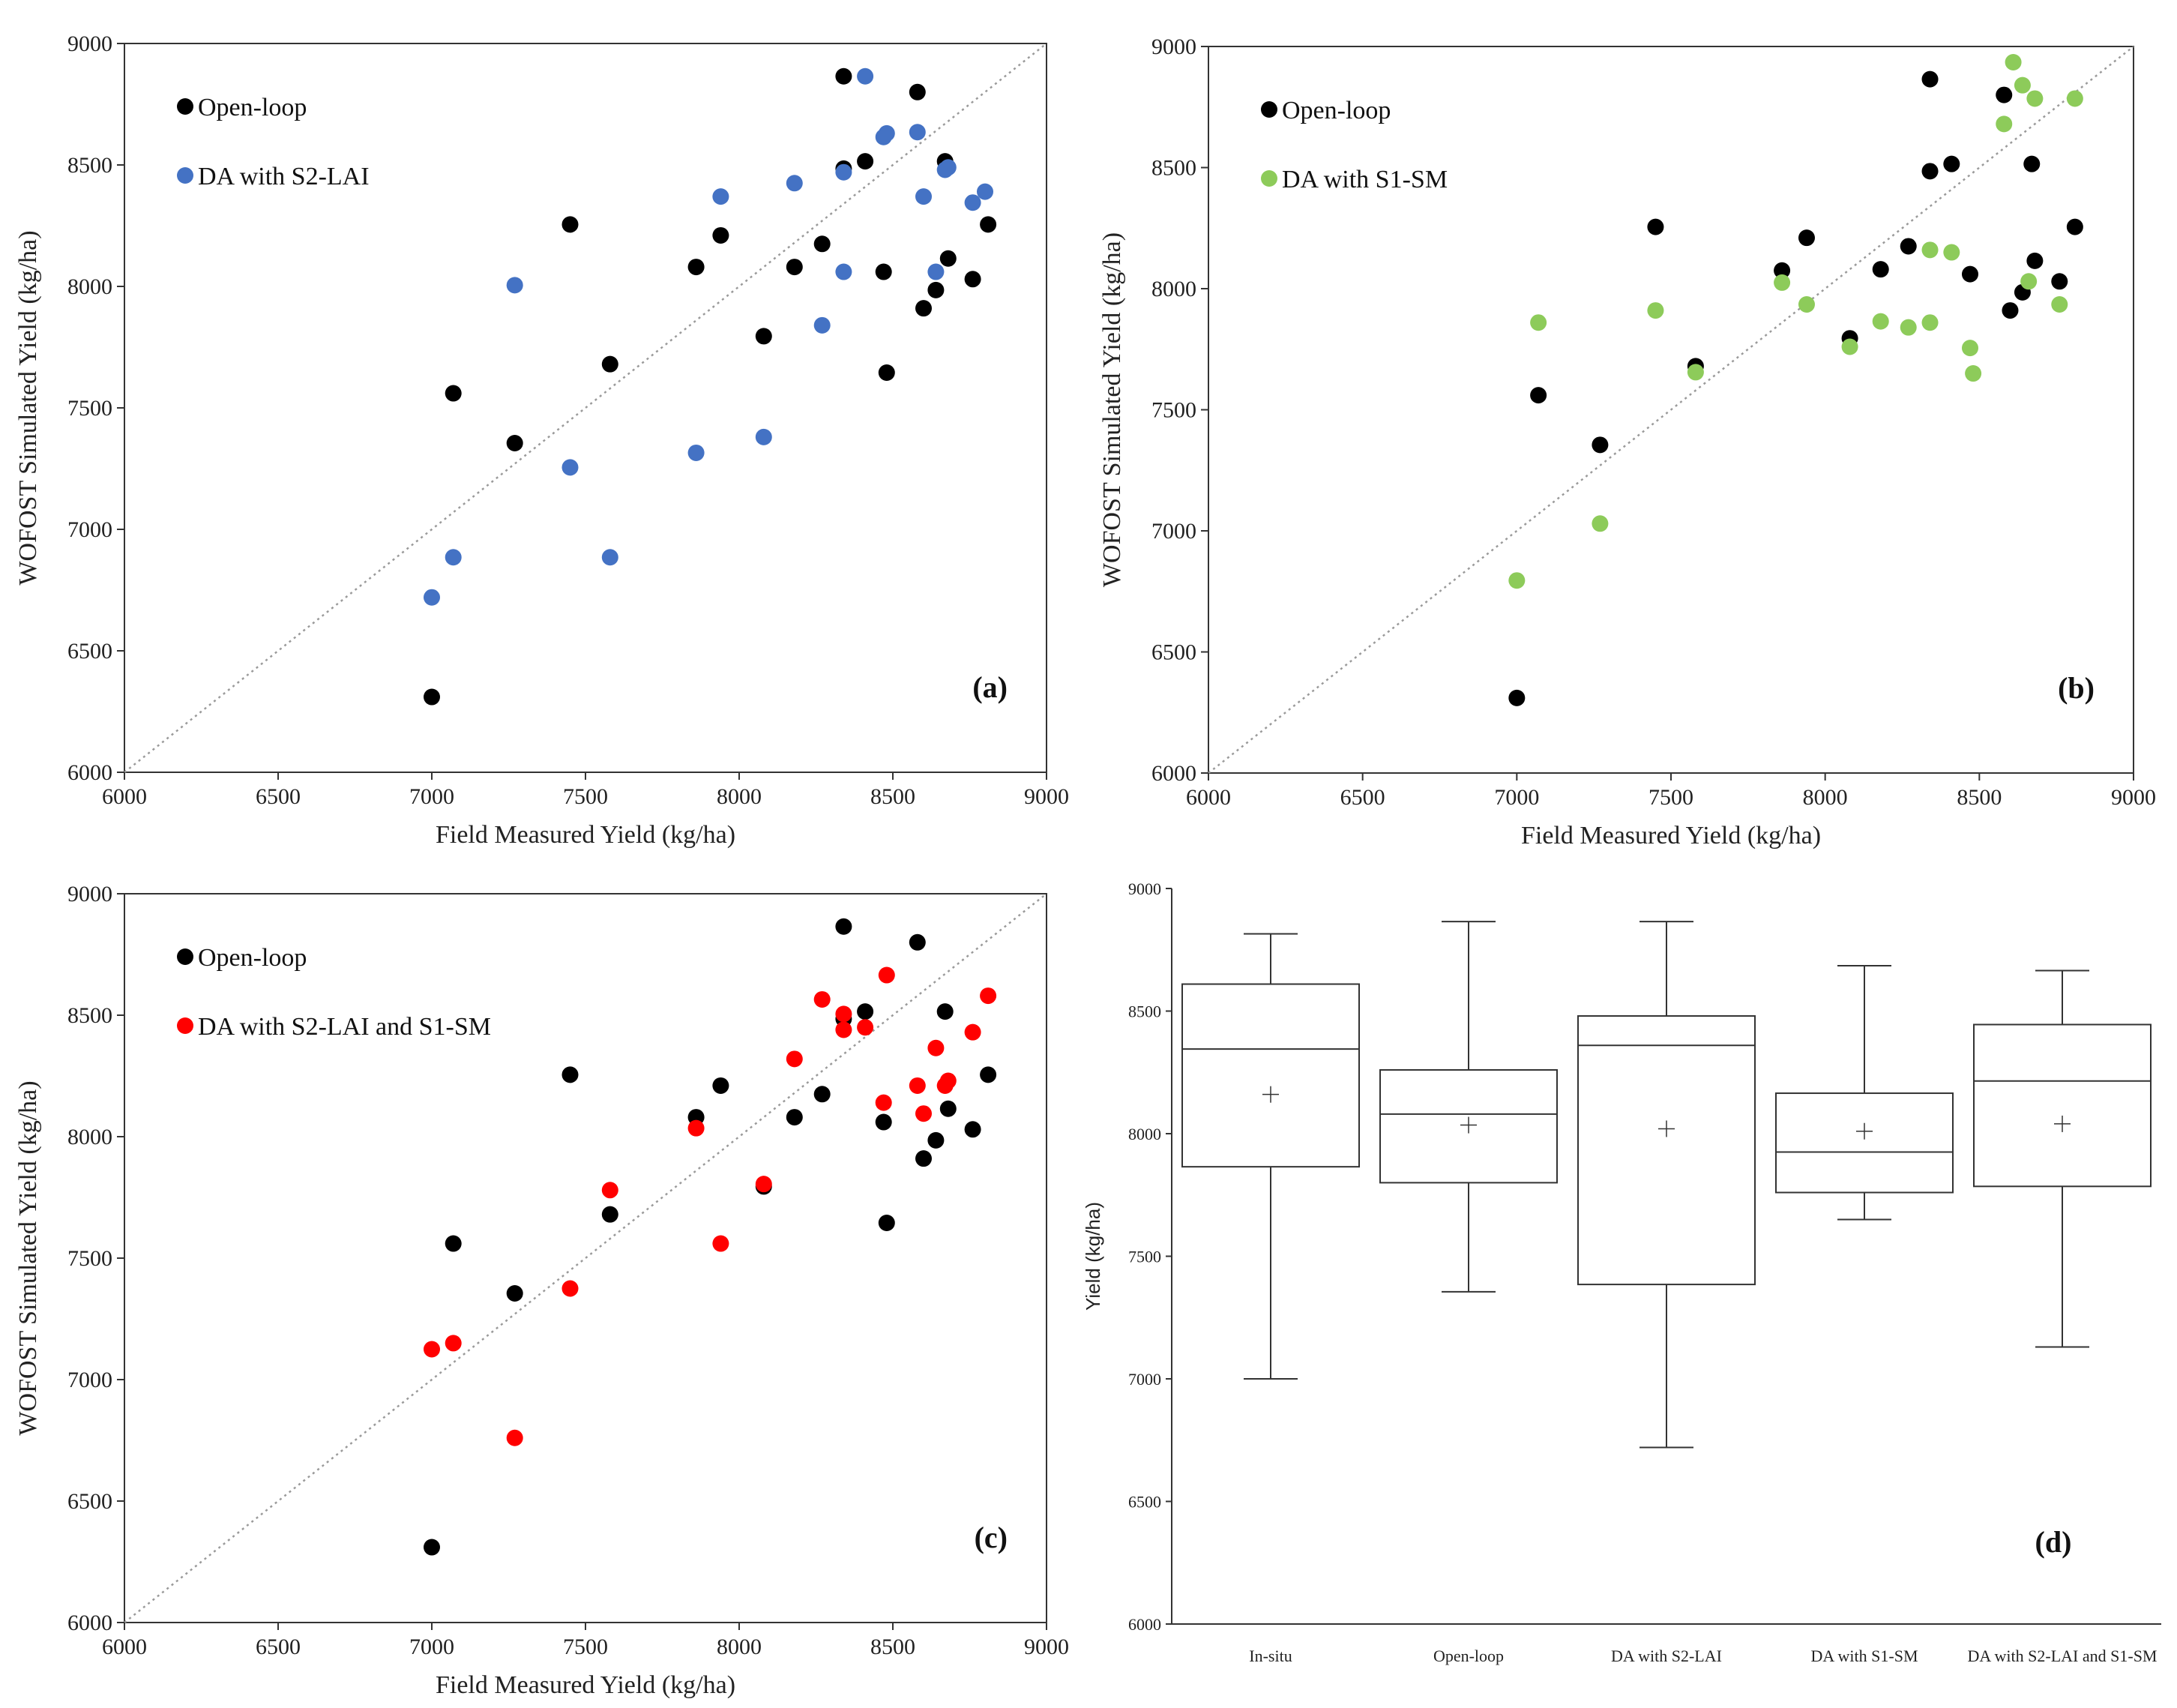 Image resolution: width=2177 pixels, height=1708 pixels. Describe the element at coordinates (345, 1027) in the screenshot. I see `legend-label: DA with S2-LAI and S1-SM` at that location.